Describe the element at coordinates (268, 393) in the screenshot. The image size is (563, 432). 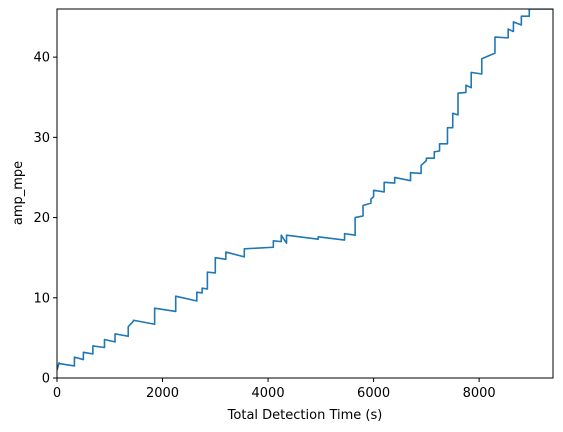
I see `x-tick-label: 4000` at that location.